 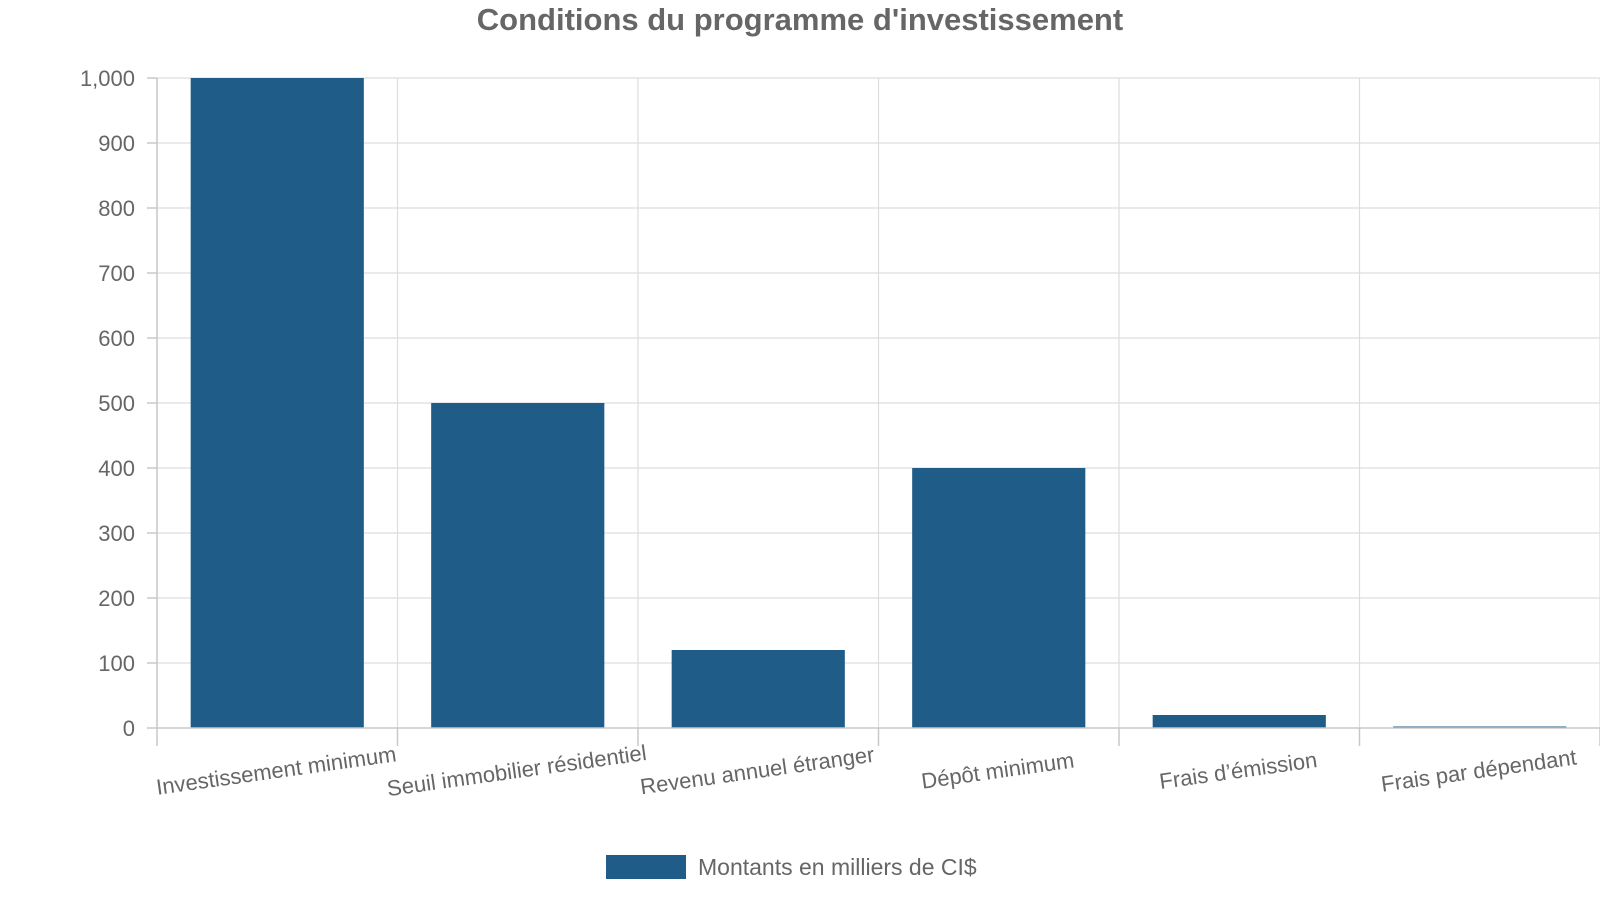 I want to click on x-tick-label: Frais d’émission, so click(x=1238, y=770).